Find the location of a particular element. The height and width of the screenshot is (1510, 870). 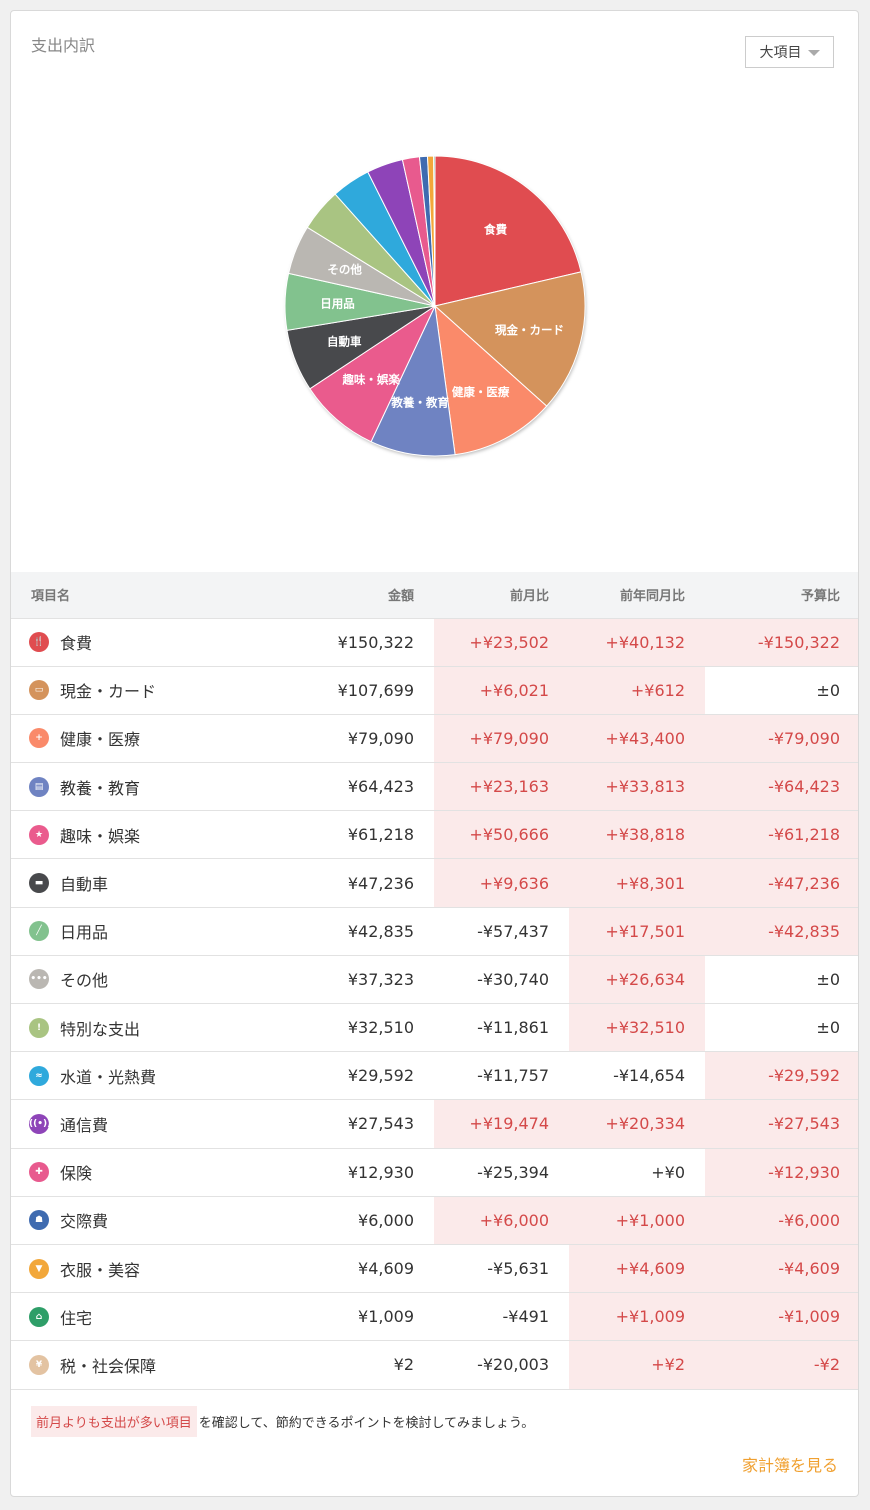

table-row: ▬ 自動車 ¥47,236 +¥9,636 +¥8,301 -¥47,236 is located at coordinates (434, 883).